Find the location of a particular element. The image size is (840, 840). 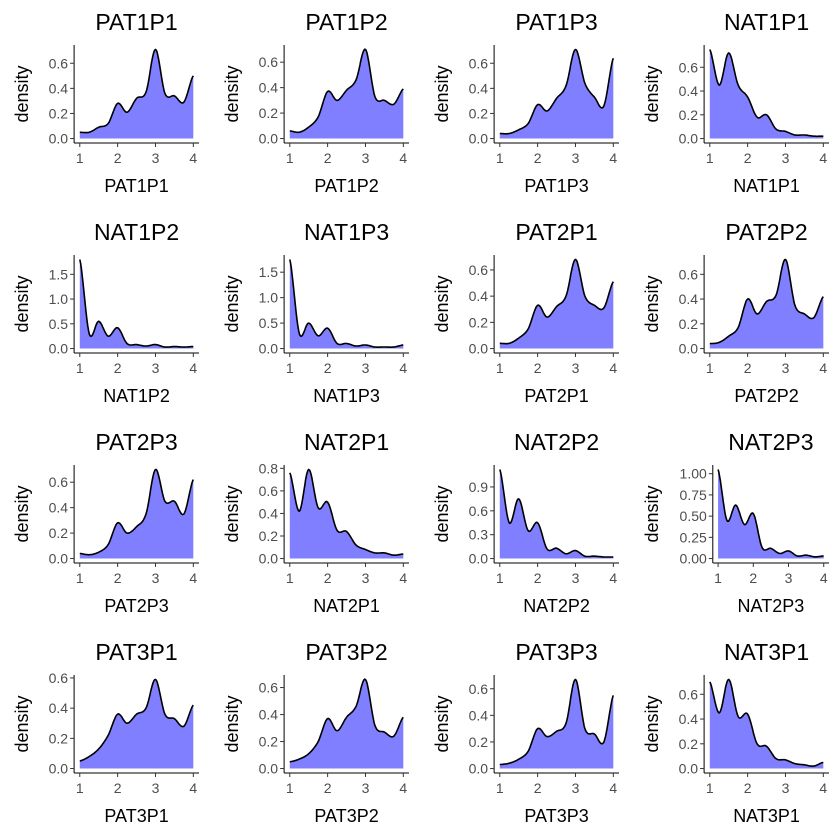

y-tick-label: 0.25 is located at coordinates (693, 537).